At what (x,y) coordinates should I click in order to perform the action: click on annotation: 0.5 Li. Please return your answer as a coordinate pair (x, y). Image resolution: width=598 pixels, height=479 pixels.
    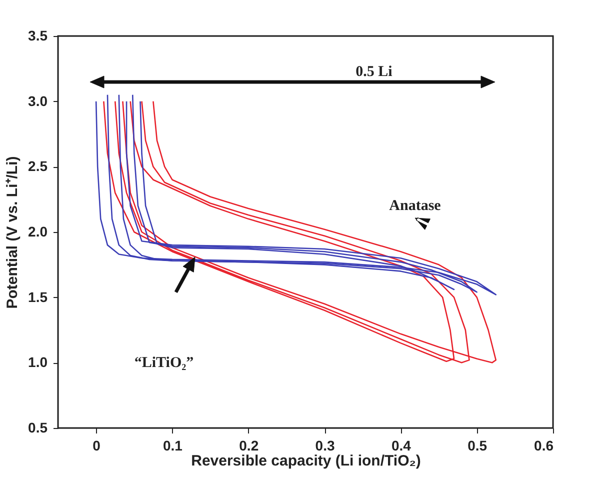
    Looking at the image, I should click on (374, 72).